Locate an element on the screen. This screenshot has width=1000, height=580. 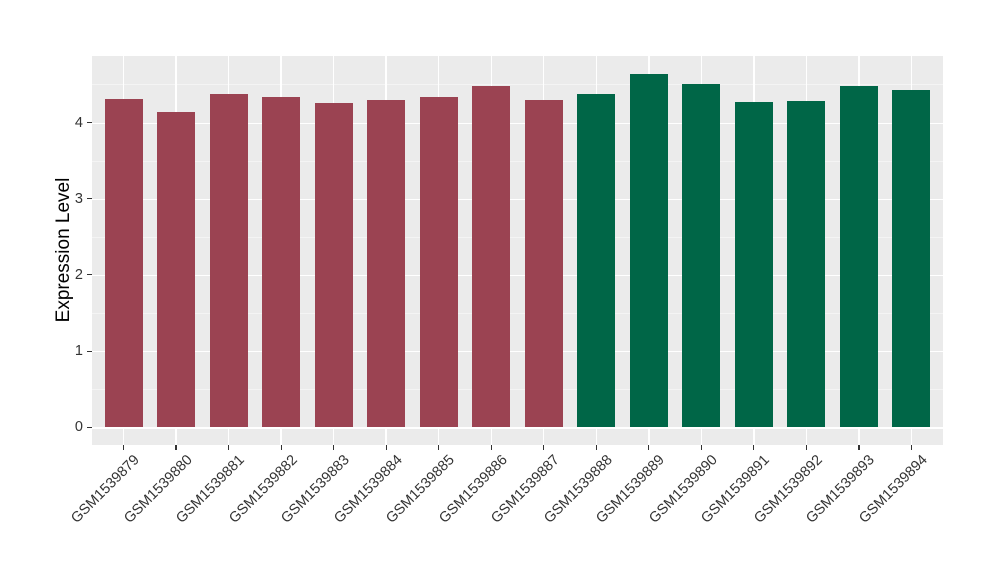
bar-GSM1539883 is located at coordinates (333, 265).